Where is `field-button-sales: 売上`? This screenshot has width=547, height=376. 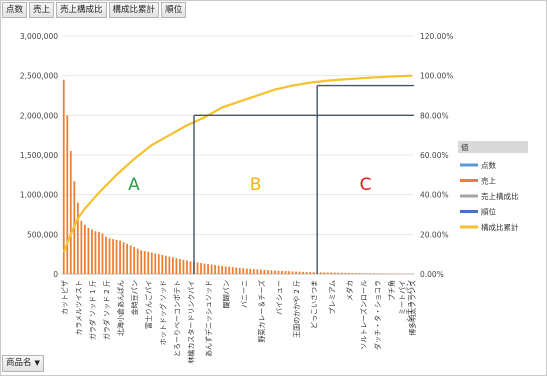
field-button-sales: 売上 is located at coordinates (42, 10).